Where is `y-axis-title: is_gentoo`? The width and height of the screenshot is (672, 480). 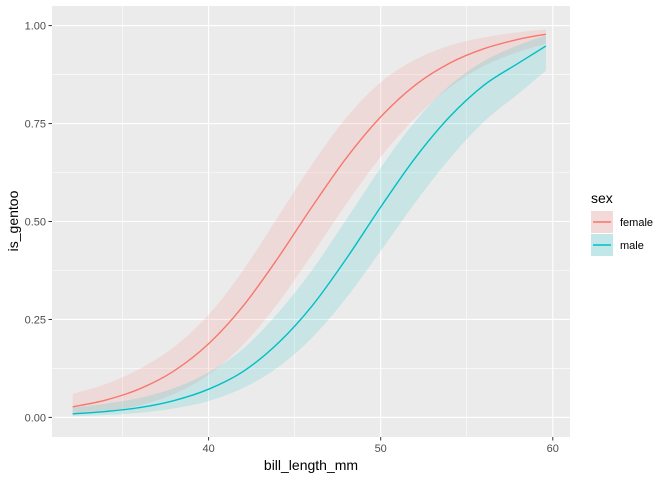 y-axis-title: is_gentoo is located at coordinates (13, 220).